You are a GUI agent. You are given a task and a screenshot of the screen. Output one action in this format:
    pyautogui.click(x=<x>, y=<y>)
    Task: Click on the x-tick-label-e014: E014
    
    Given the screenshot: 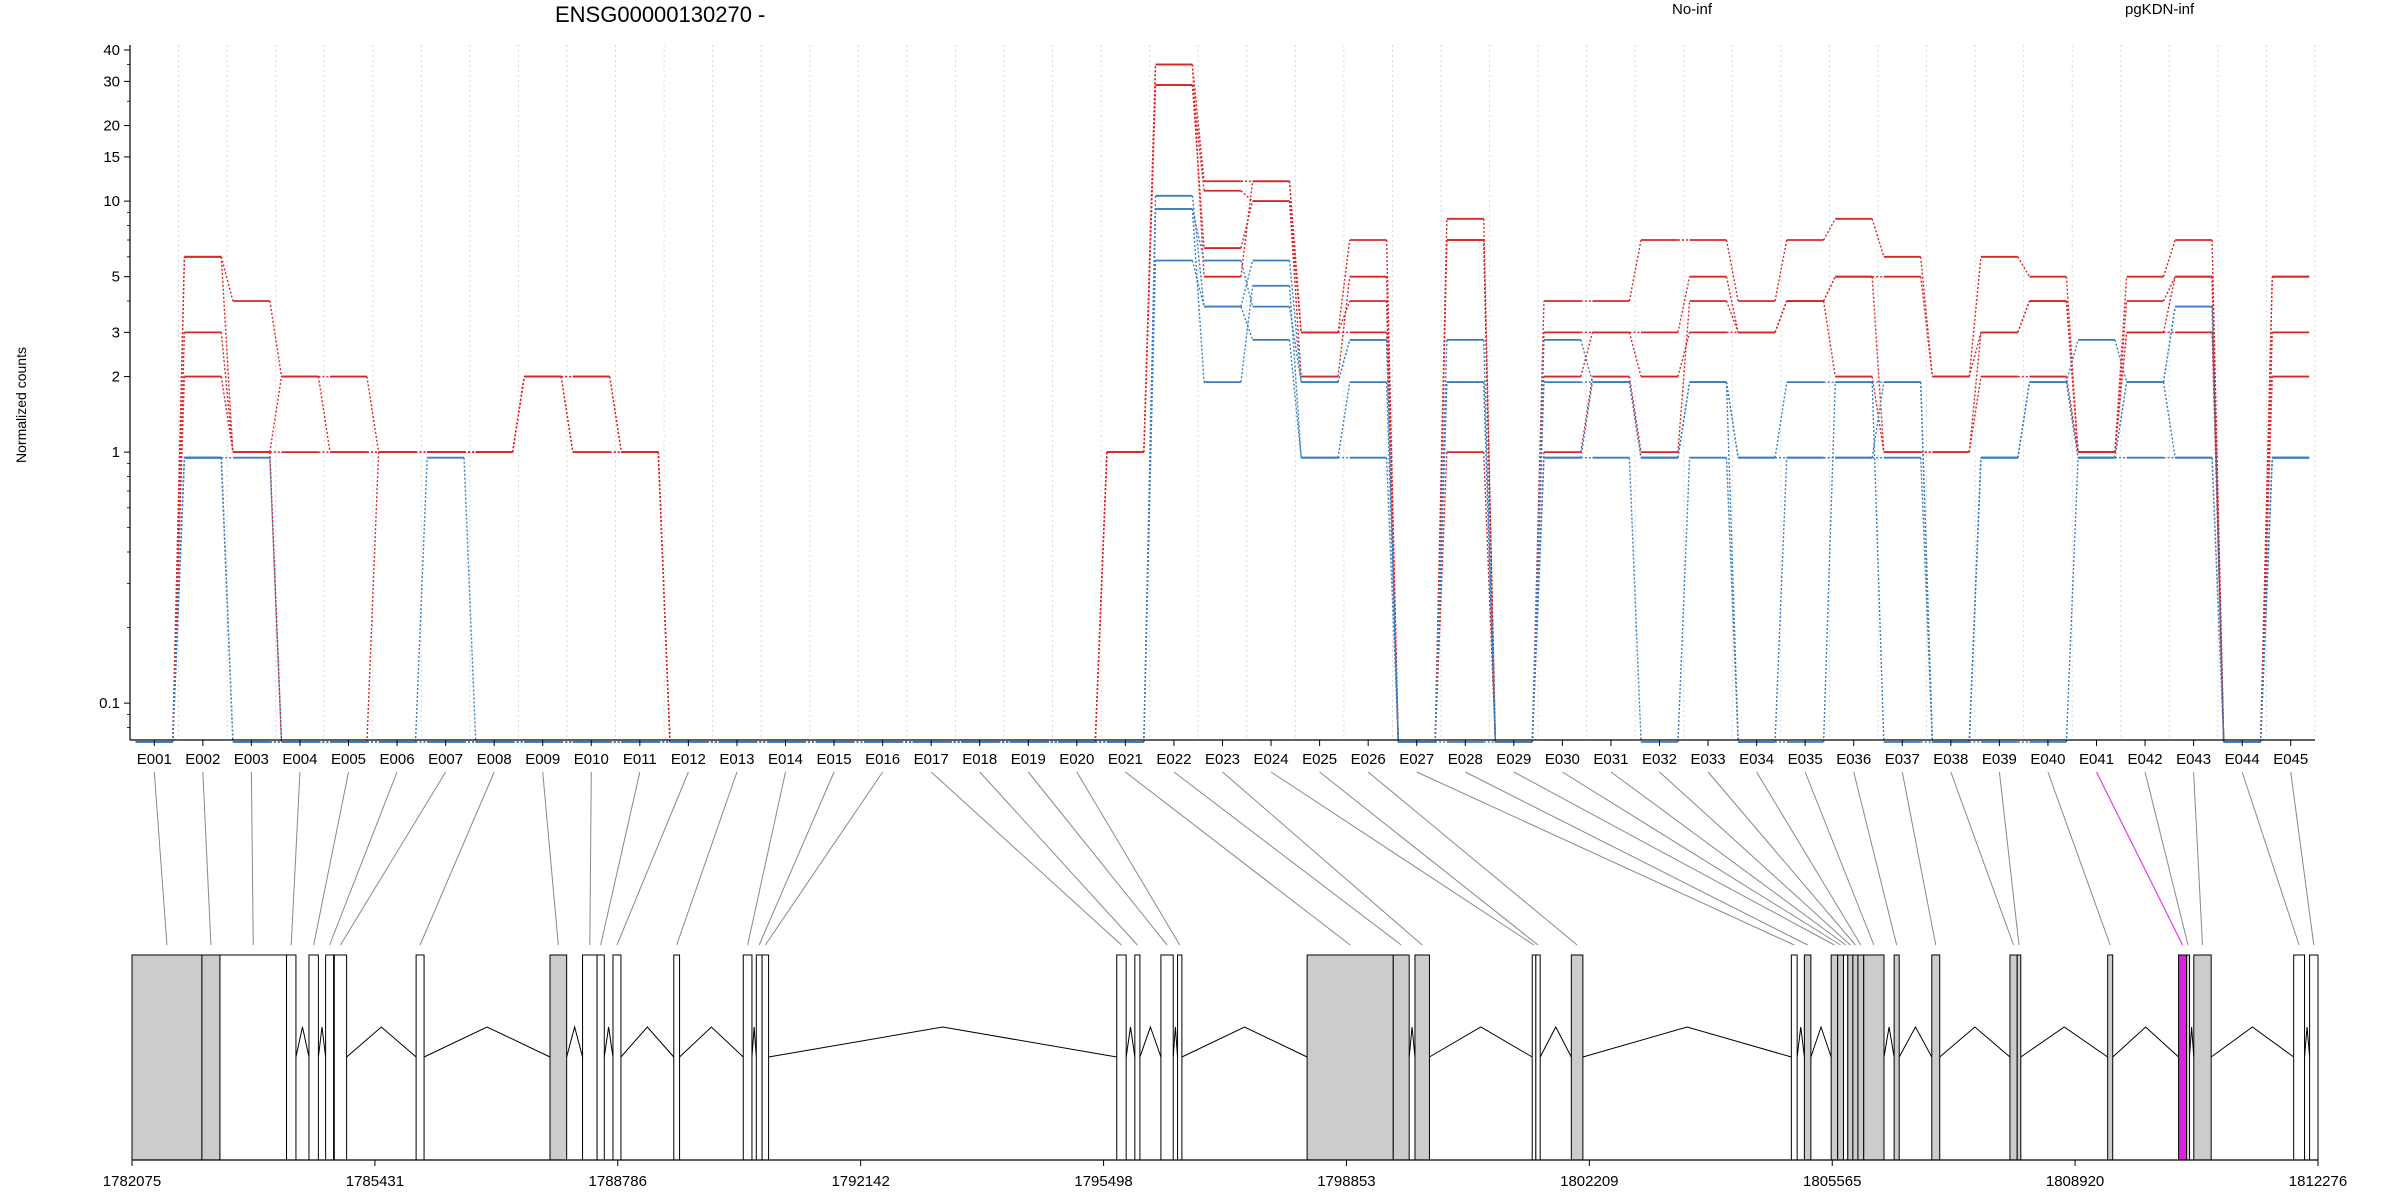 What is the action you would take?
    pyautogui.click(x=785, y=759)
    